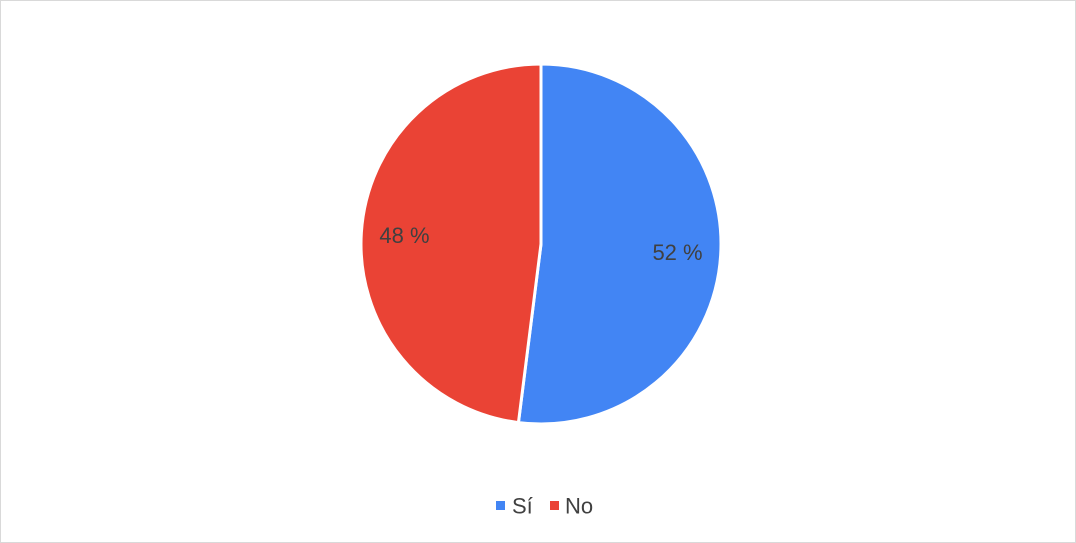  Describe the element at coordinates (677, 252) in the screenshot. I see `data-label-si: 52 %` at that location.